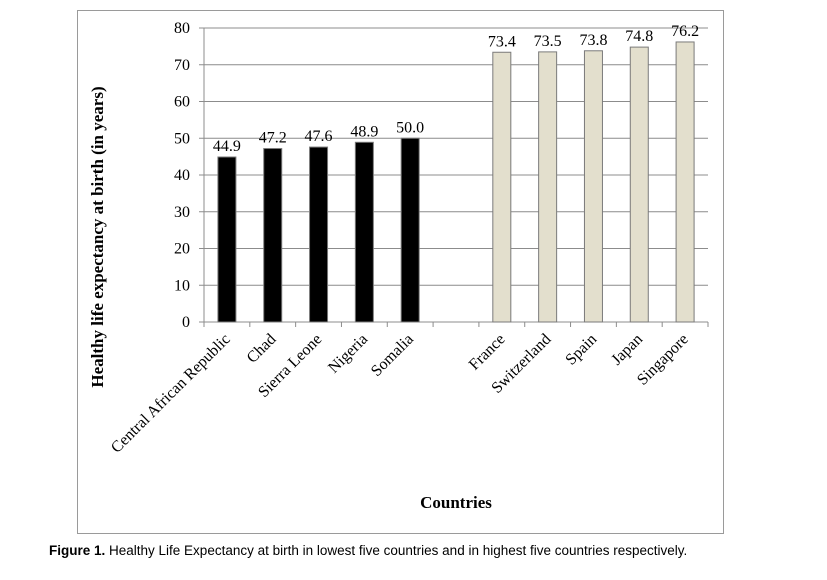 This screenshot has height=580, width=827. I want to click on data-label: 73.4, so click(502, 41).